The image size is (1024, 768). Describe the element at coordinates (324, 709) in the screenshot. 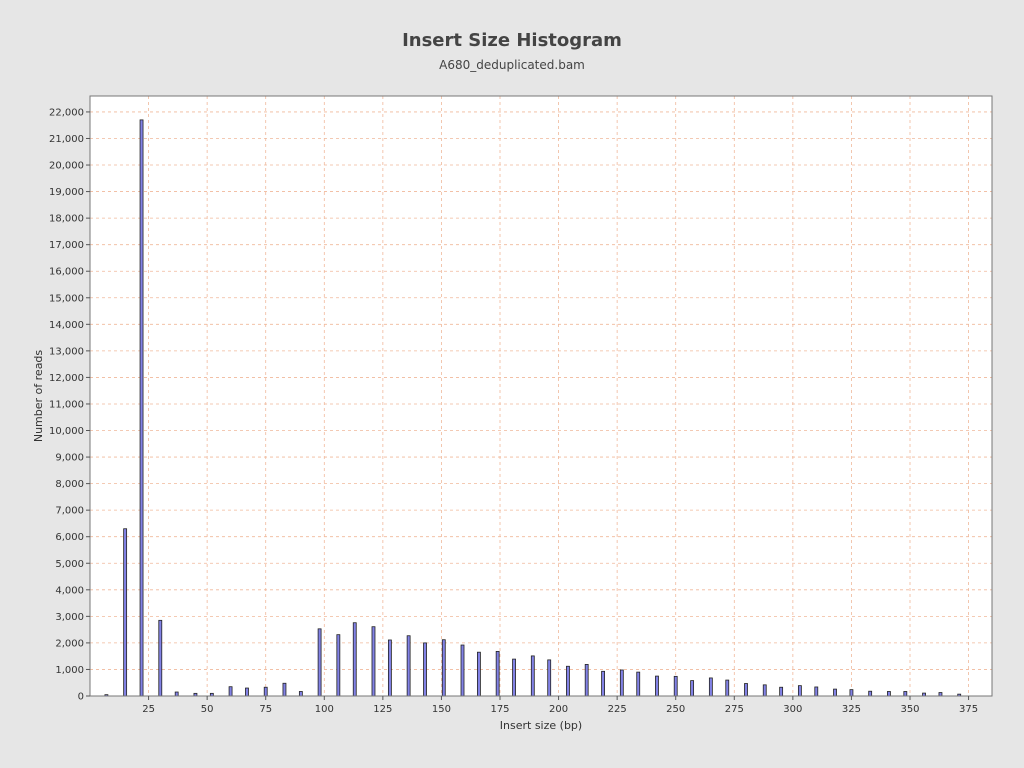

I see `x-tick-label: 100` at that location.